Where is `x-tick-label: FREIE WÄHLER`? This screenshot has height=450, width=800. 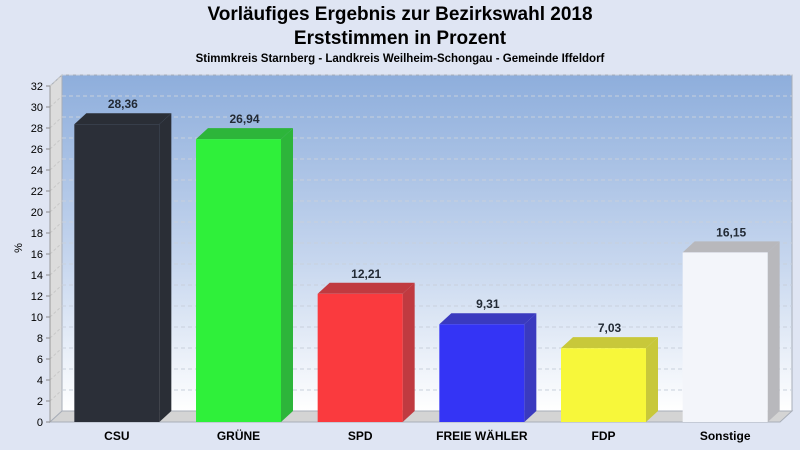
x-tick-label: FREIE WÄHLER is located at coordinates (482, 435).